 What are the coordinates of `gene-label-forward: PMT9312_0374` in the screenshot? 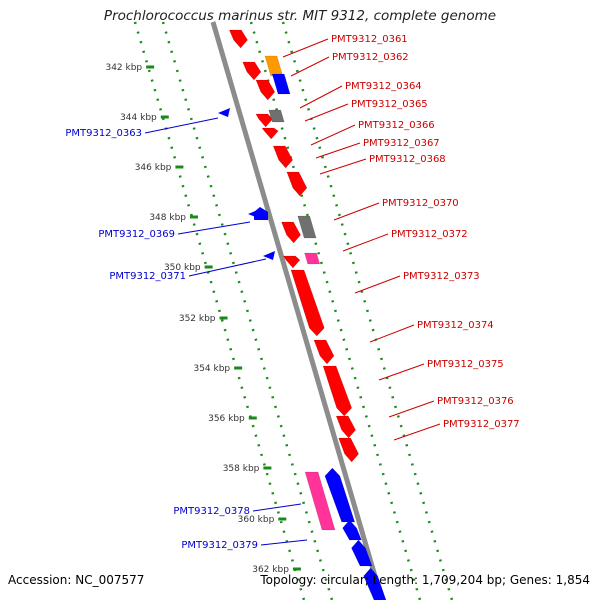 It's located at (455, 325).